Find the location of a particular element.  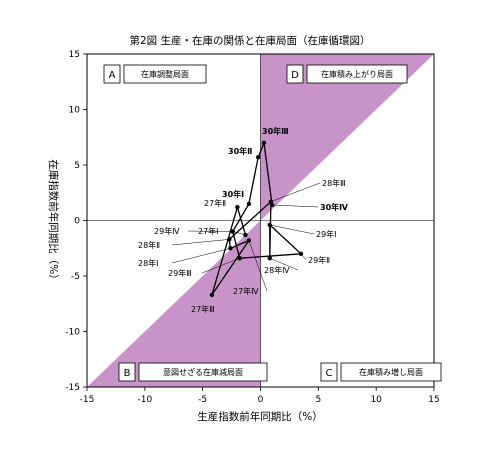

point-label: 30年Ⅰ is located at coordinates (233, 194).